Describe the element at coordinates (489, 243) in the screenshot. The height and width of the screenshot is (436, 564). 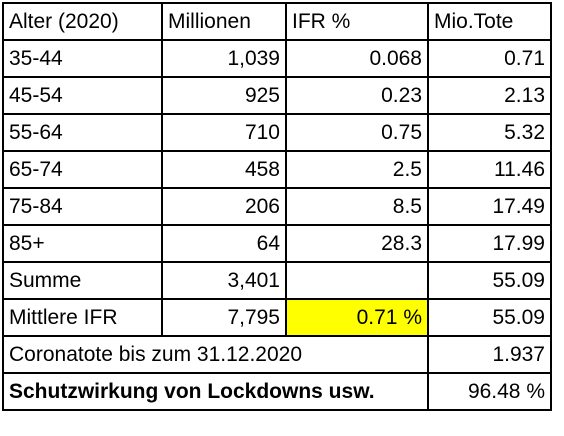
I see `tote-cell: 17.99` at that location.